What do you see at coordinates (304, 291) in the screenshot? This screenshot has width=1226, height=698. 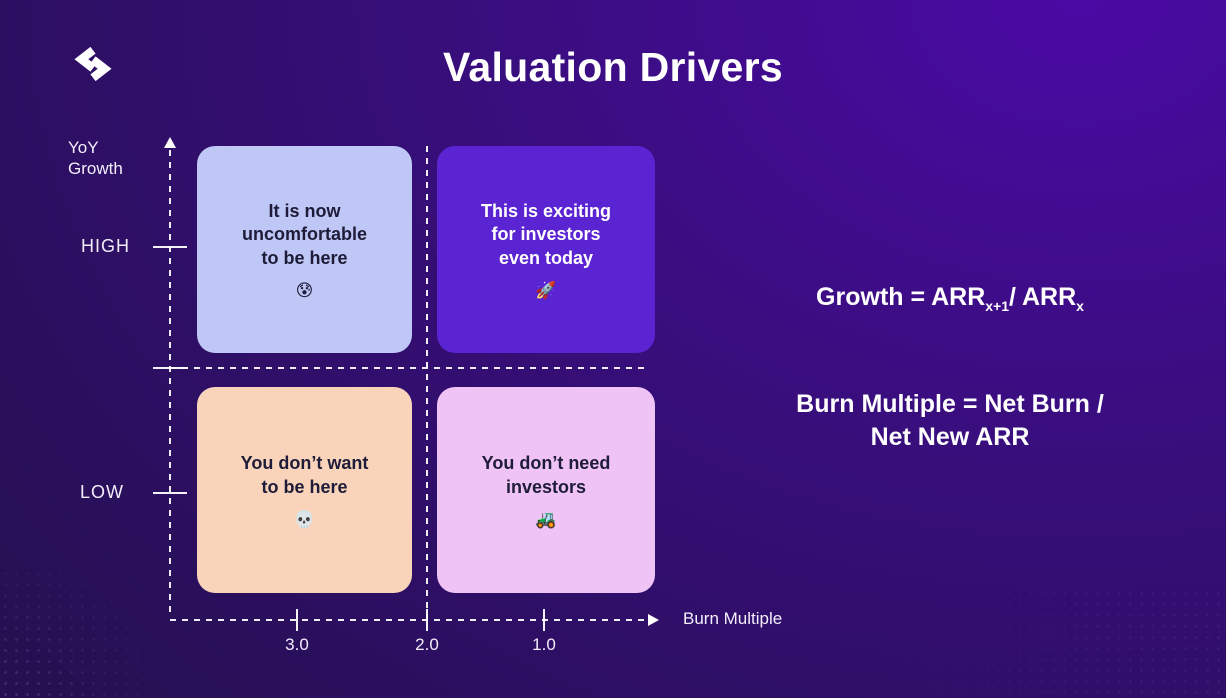 I see `anxious-sweat-emoji-icon: 😰` at bounding box center [304, 291].